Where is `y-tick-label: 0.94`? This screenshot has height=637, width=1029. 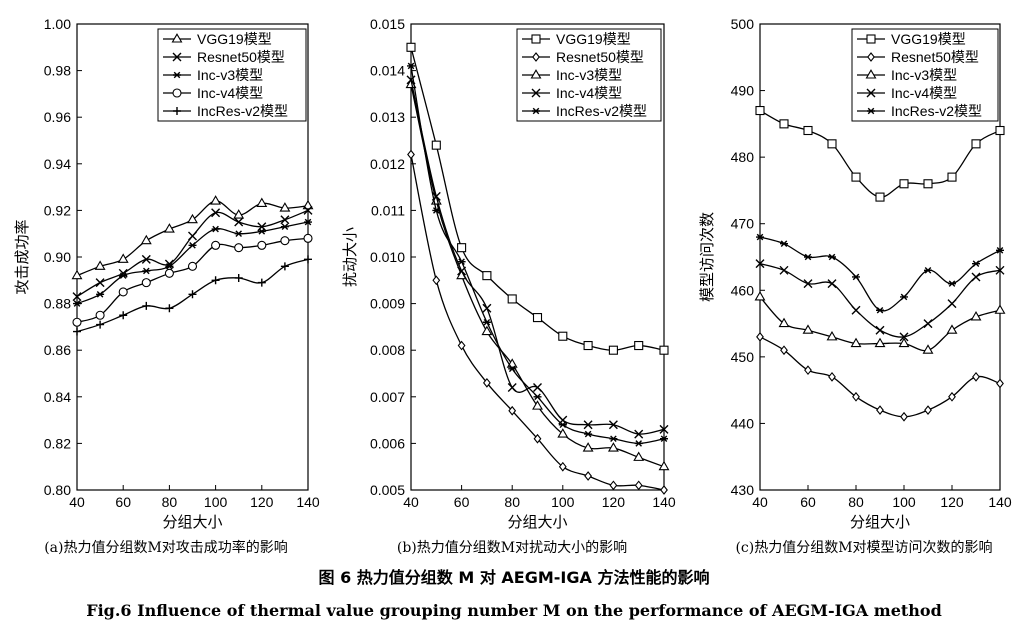 y-tick-label: 0.94 is located at coordinates (57, 164).